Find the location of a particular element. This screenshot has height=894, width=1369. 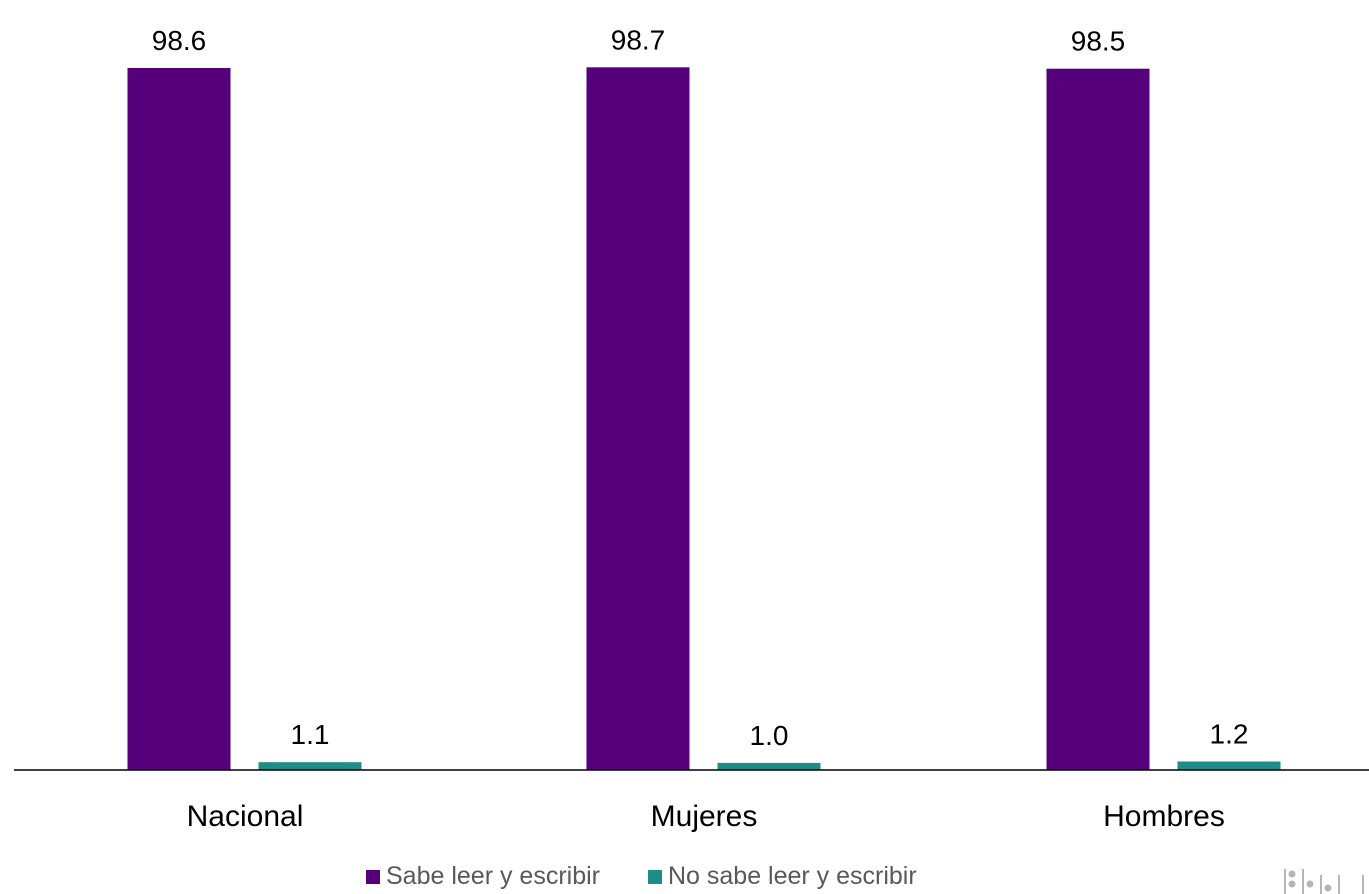

legend-item-series-2: No sabe leer y escribir is located at coordinates (782, 876).